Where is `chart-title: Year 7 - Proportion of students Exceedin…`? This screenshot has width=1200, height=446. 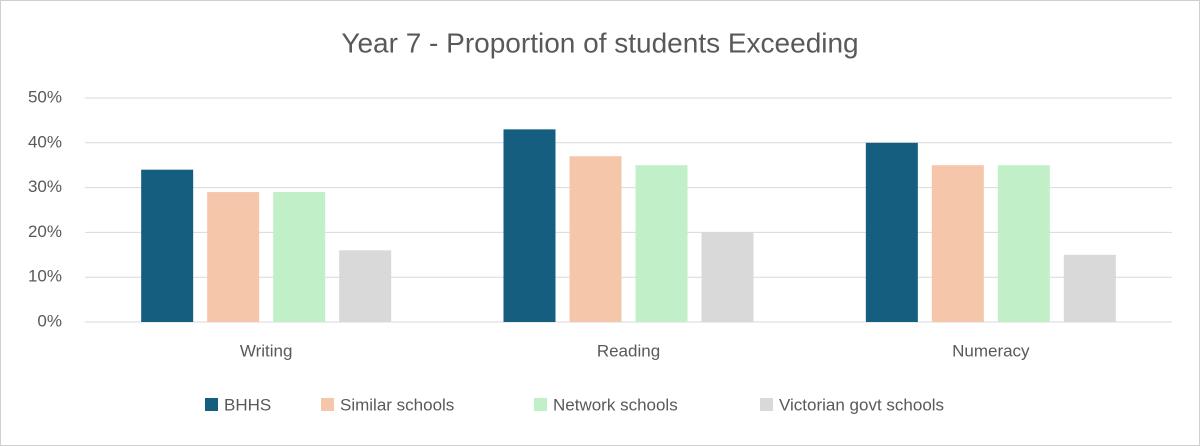
chart-title: Year 7 - Proportion of students Exceedin… is located at coordinates (599, 42).